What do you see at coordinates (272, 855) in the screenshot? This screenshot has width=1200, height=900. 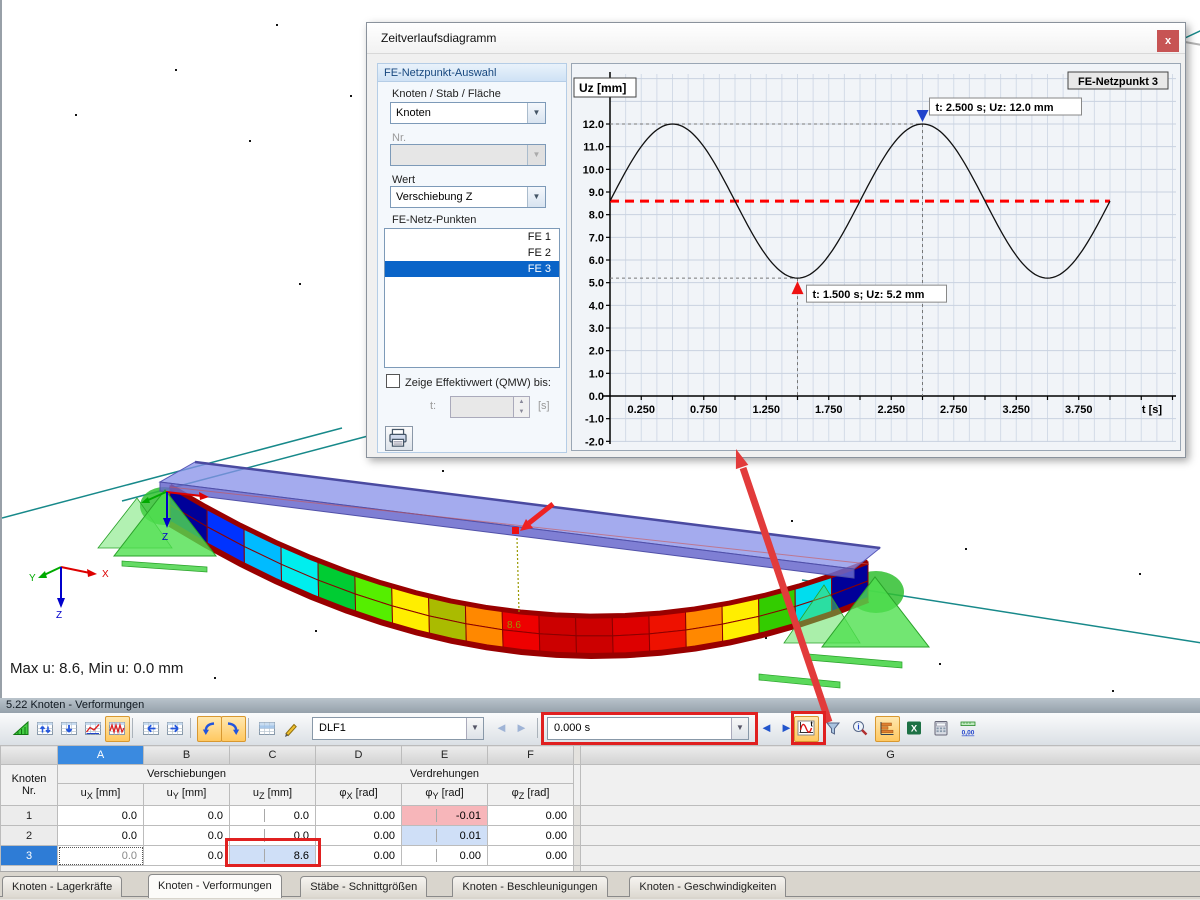 I see `cell-3-2: 8.6` at bounding box center [272, 855].